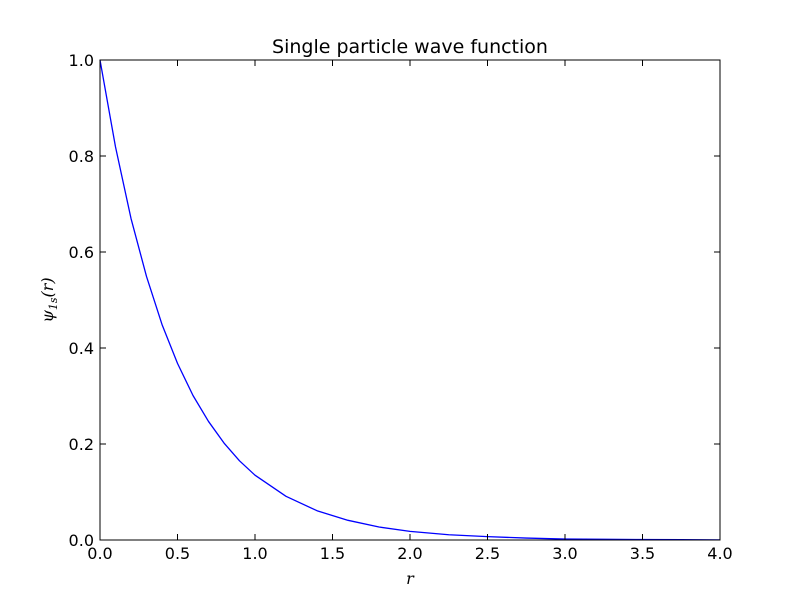 The height and width of the screenshot is (605, 800). What do you see at coordinates (177, 553) in the screenshot?
I see `x-tick-label: 0.5` at bounding box center [177, 553].